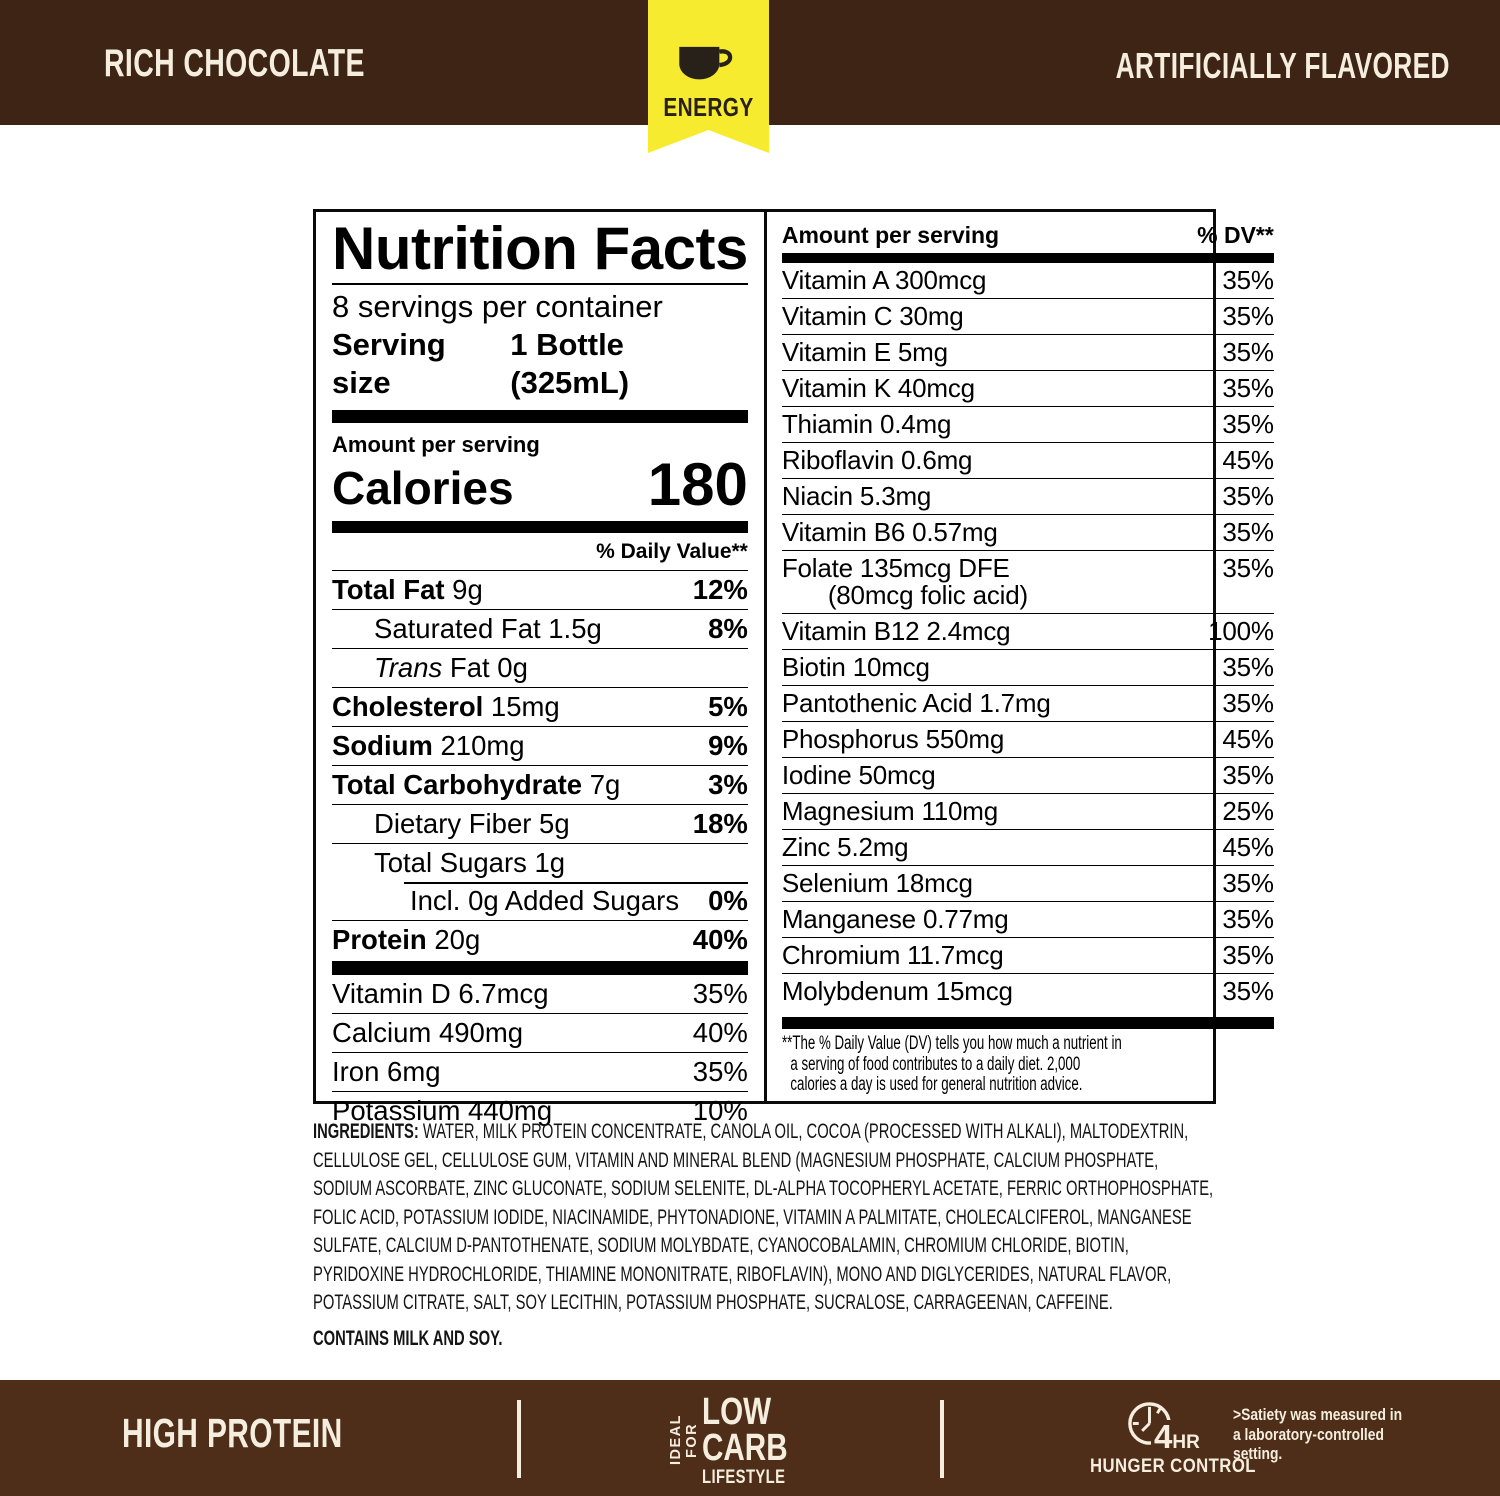 This screenshot has height=1496, width=1500. I want to click on nutrient-daily-value: 0%, so click(728, 900).